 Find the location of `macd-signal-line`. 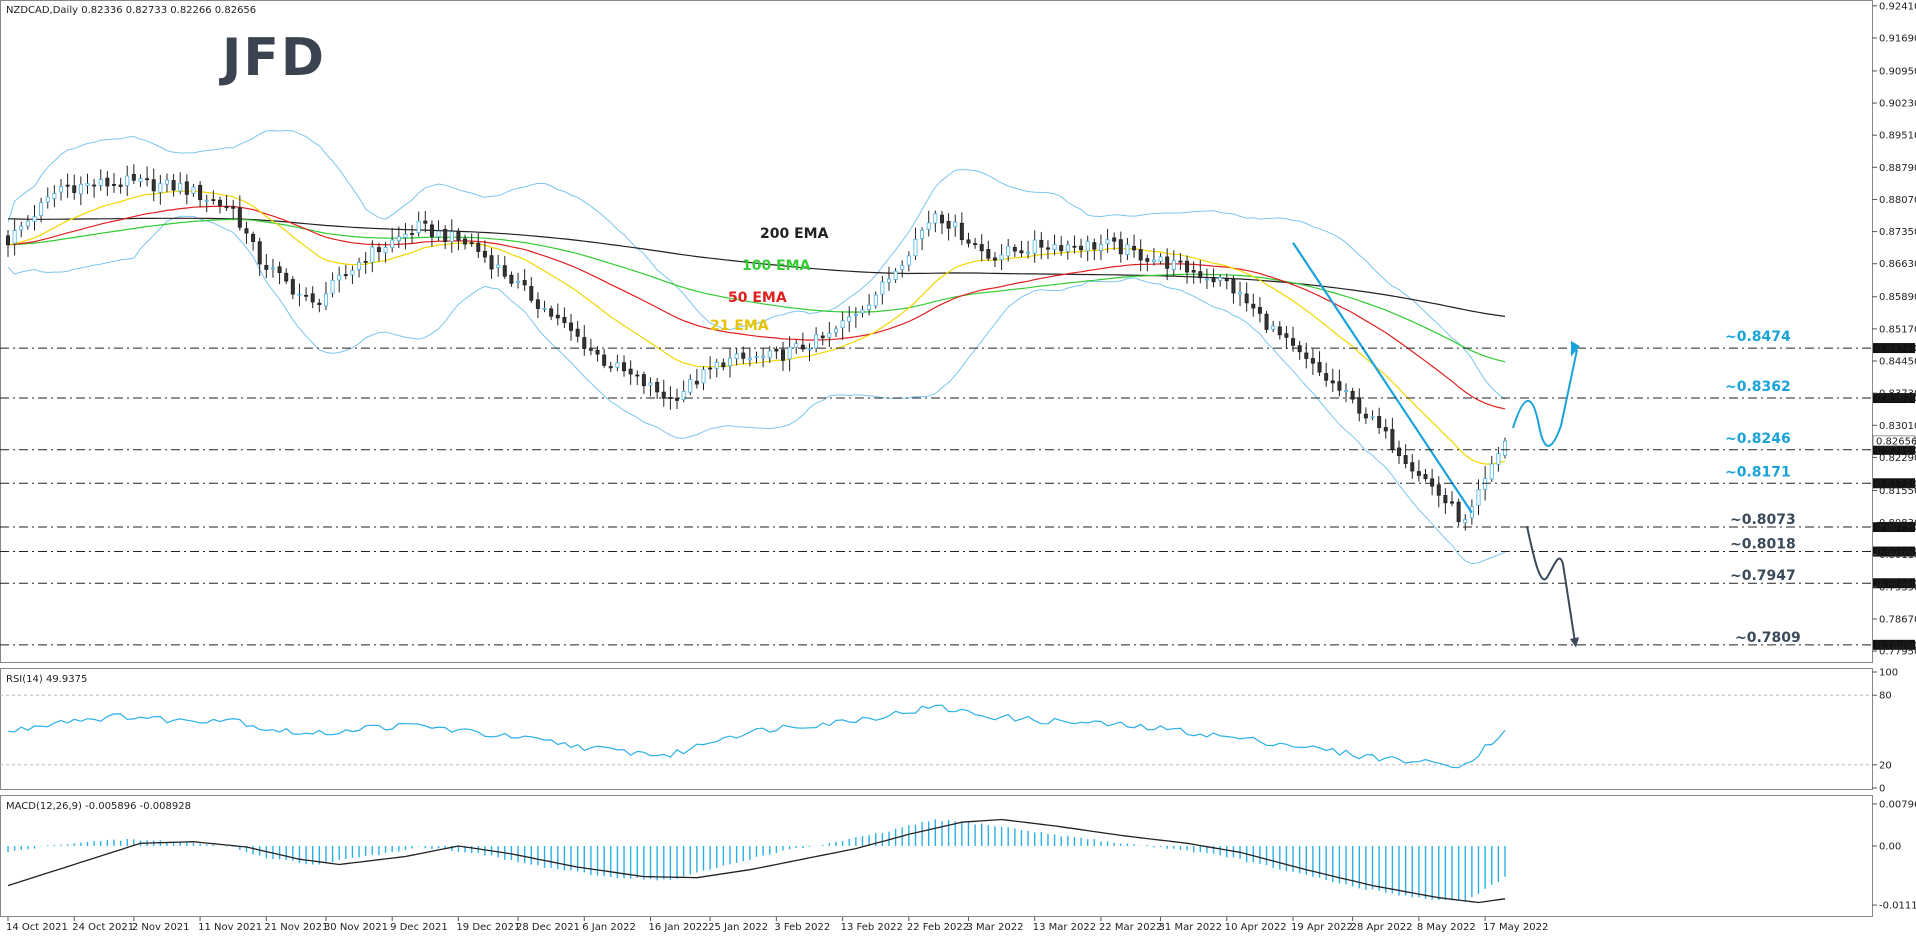

macd-signal-line is located at coordinates (756, 861).